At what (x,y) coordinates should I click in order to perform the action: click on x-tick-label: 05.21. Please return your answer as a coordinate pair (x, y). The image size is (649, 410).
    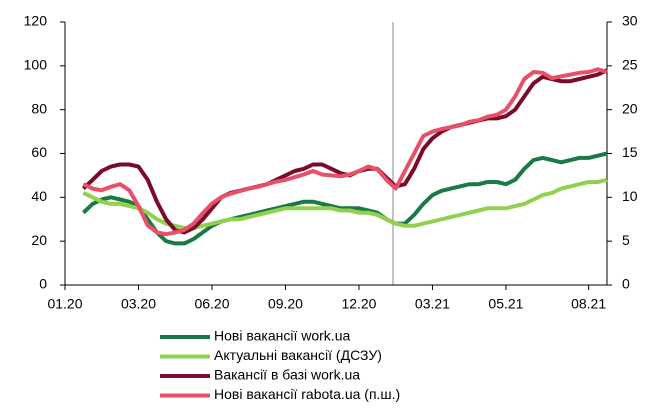
    Looking at the image, I should click on (505, 304).